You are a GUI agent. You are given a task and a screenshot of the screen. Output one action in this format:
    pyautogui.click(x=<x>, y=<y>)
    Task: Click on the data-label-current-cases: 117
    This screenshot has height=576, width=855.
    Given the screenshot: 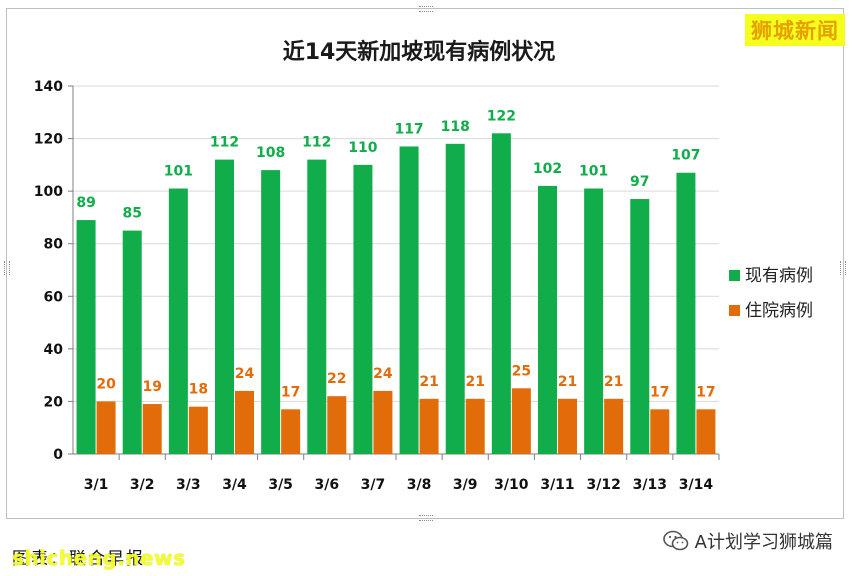 What is the action you would take?
    pyautogui.click(x=408, y=129)
    